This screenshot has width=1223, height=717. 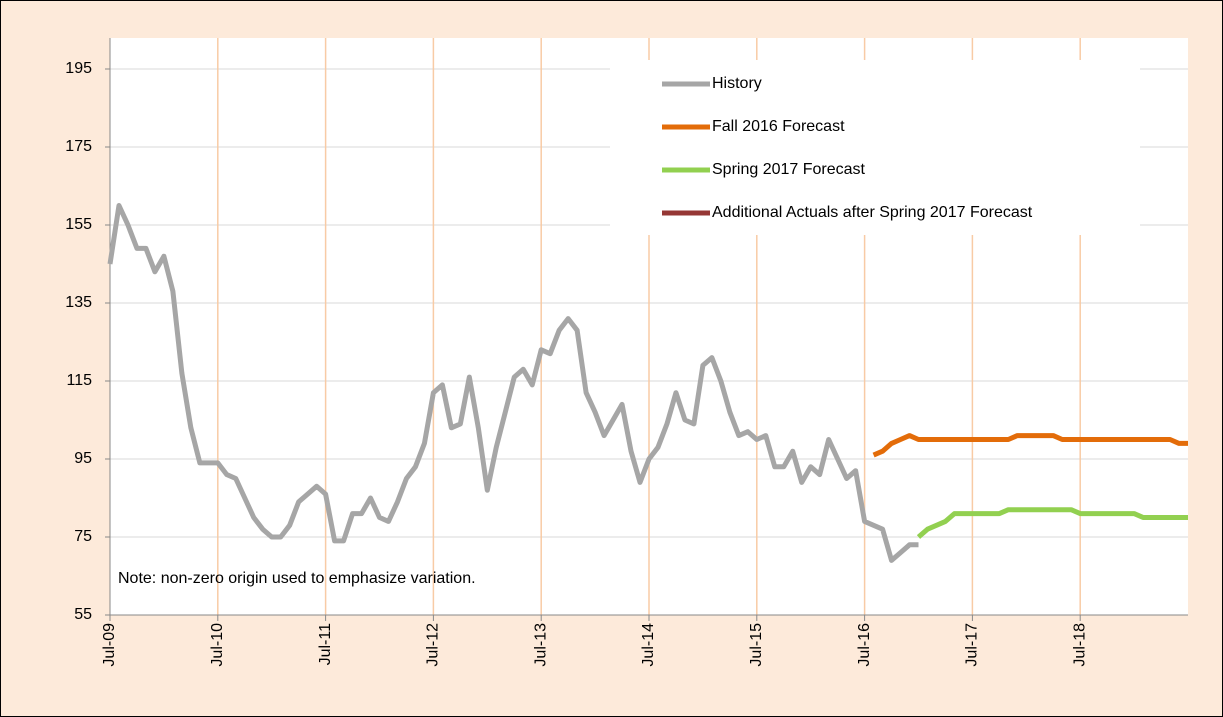 I want to click on legend, so click(x=875, y=147).